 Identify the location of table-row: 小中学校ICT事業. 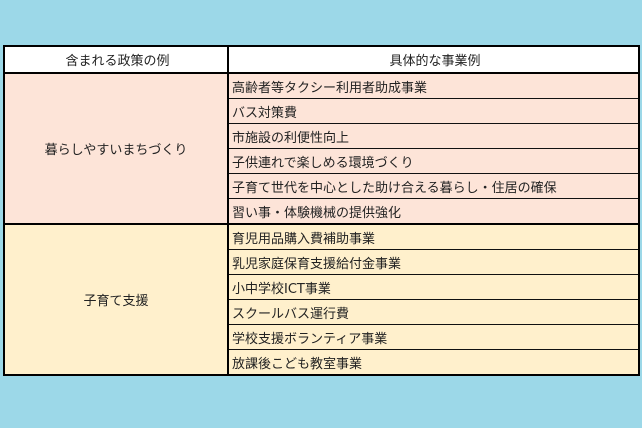
(322, 287).